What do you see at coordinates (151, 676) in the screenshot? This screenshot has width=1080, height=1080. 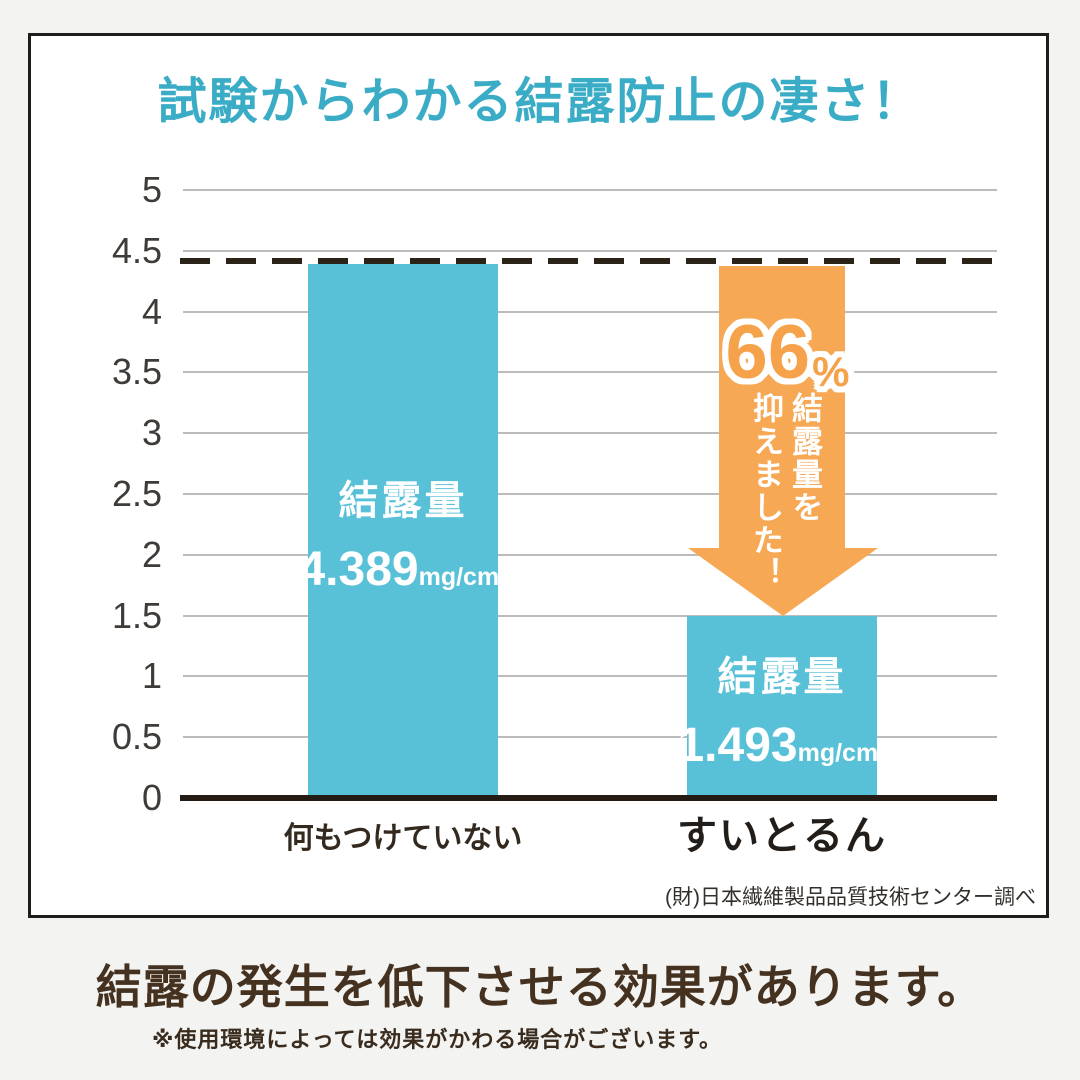 I see `y-axis-tick-label: 1` at bounding box center [151, 676].